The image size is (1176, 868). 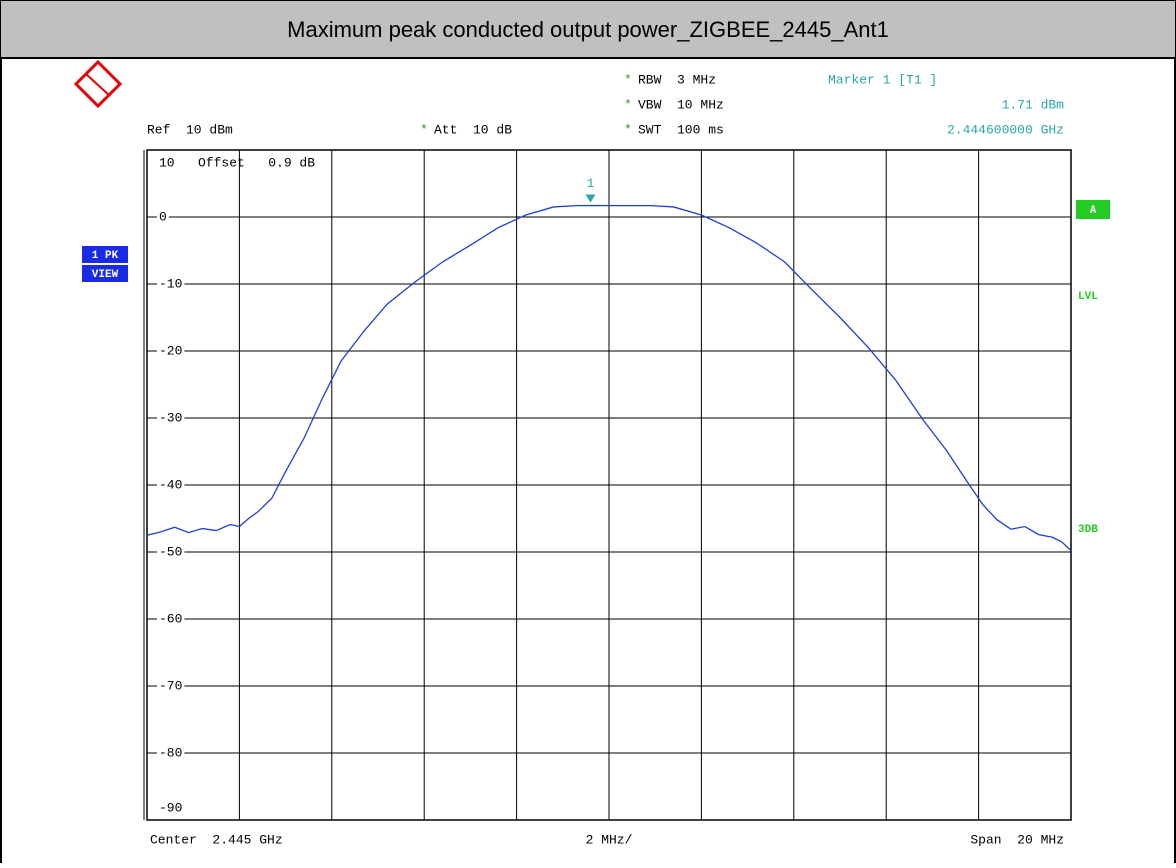 I want to click on y-tick-label: -30, so click(x=170, y=417).